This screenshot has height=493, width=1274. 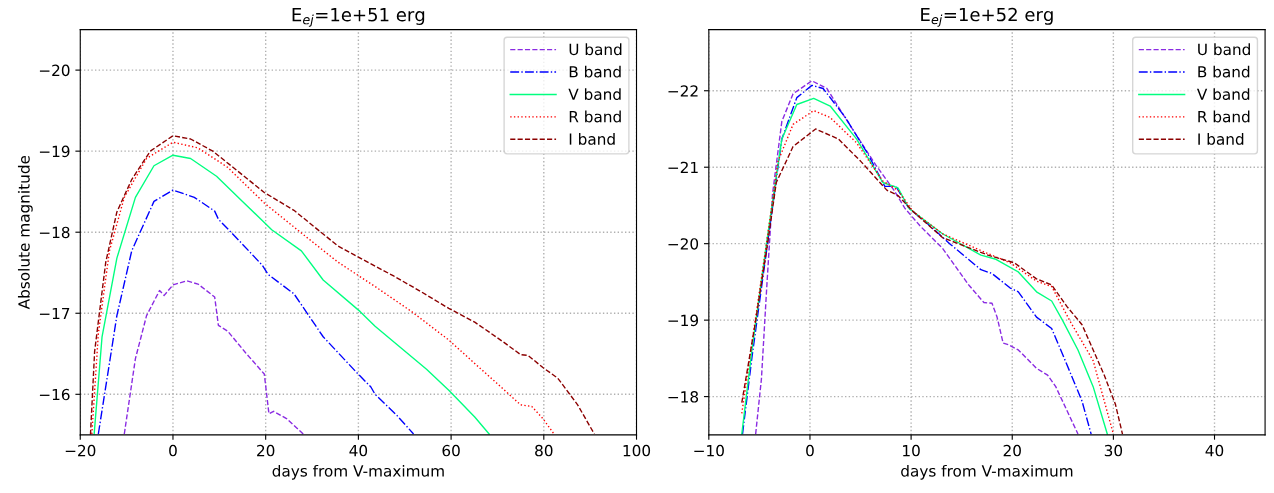 I want to click on x-tick-label: −10, so click(x=709, y=450).